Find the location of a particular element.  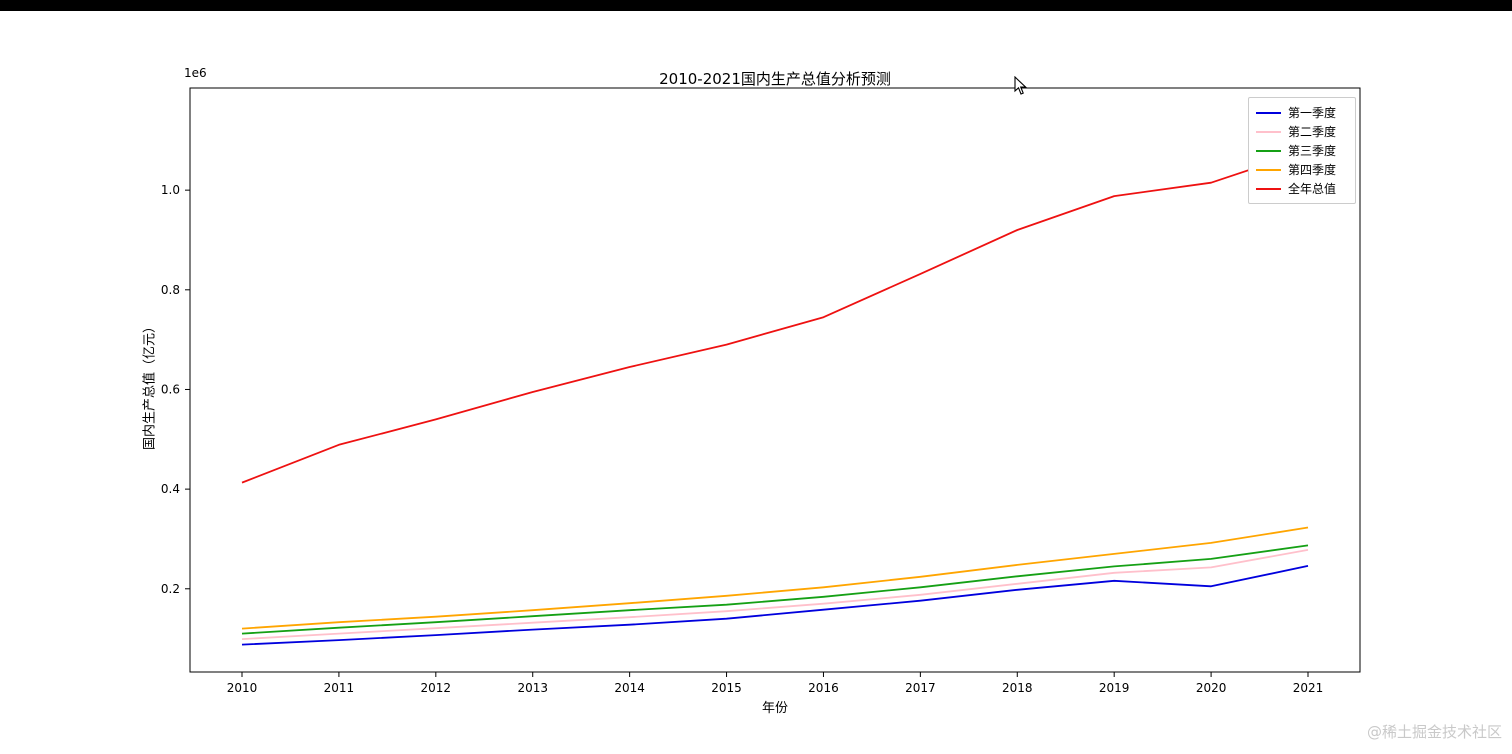

series-line-第三季度 is located at coordinates (775, 589).